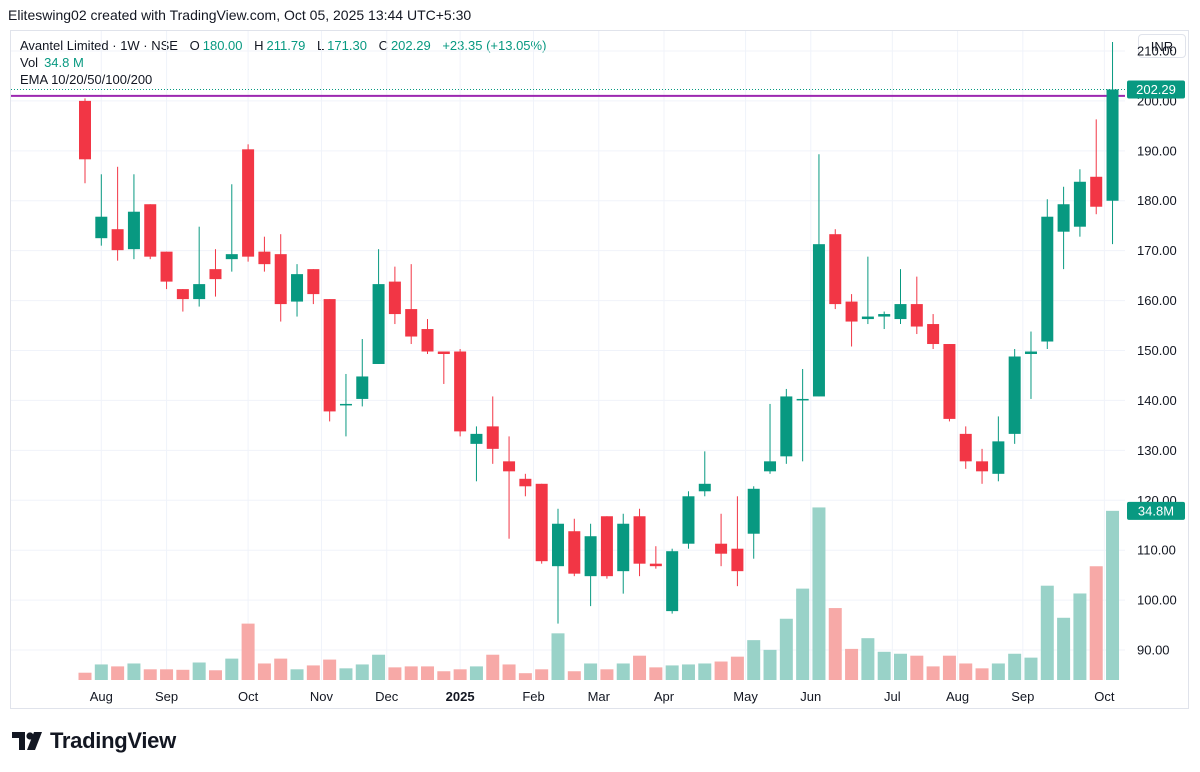 Image resolution: width=1200 pixels, height=772 pixels. Describe the element at coordinates (460, 696) in the screenshot. I see `x-tick-label: 2025` at that location.